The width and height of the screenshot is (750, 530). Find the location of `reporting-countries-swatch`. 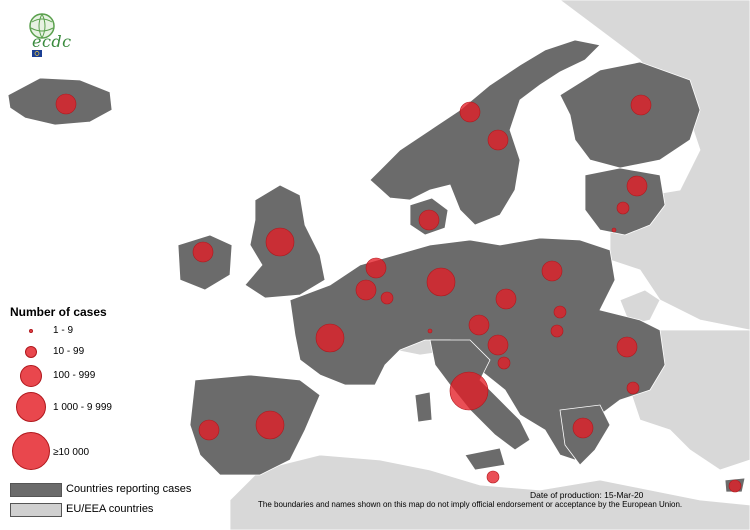

reporting-countries-swatch is located at coordinates (36, 490).